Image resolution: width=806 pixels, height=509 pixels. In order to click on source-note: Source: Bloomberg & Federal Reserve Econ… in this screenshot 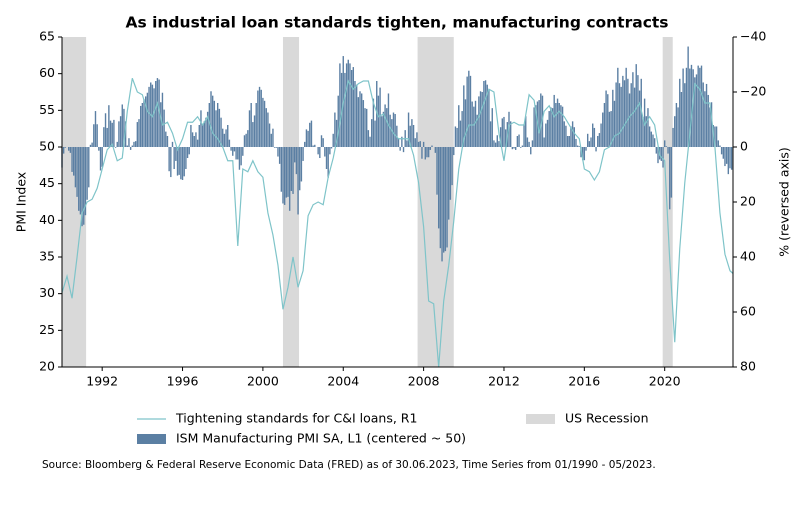, I will do `click(349, 465)`.